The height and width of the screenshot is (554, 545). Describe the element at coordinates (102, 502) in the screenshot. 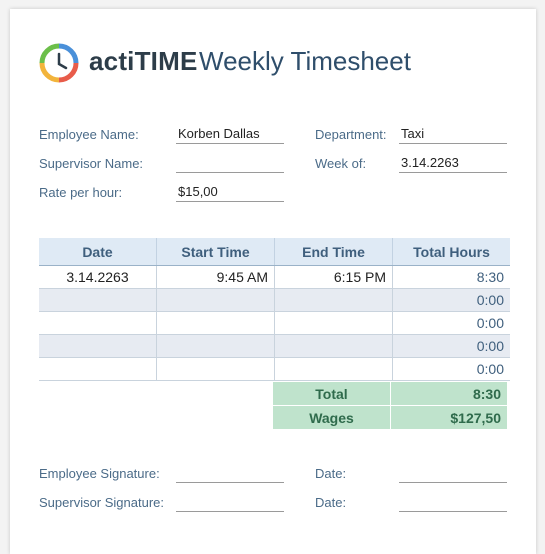

I see `supervisor-signature-label: Supervisor Signature:` at that location.